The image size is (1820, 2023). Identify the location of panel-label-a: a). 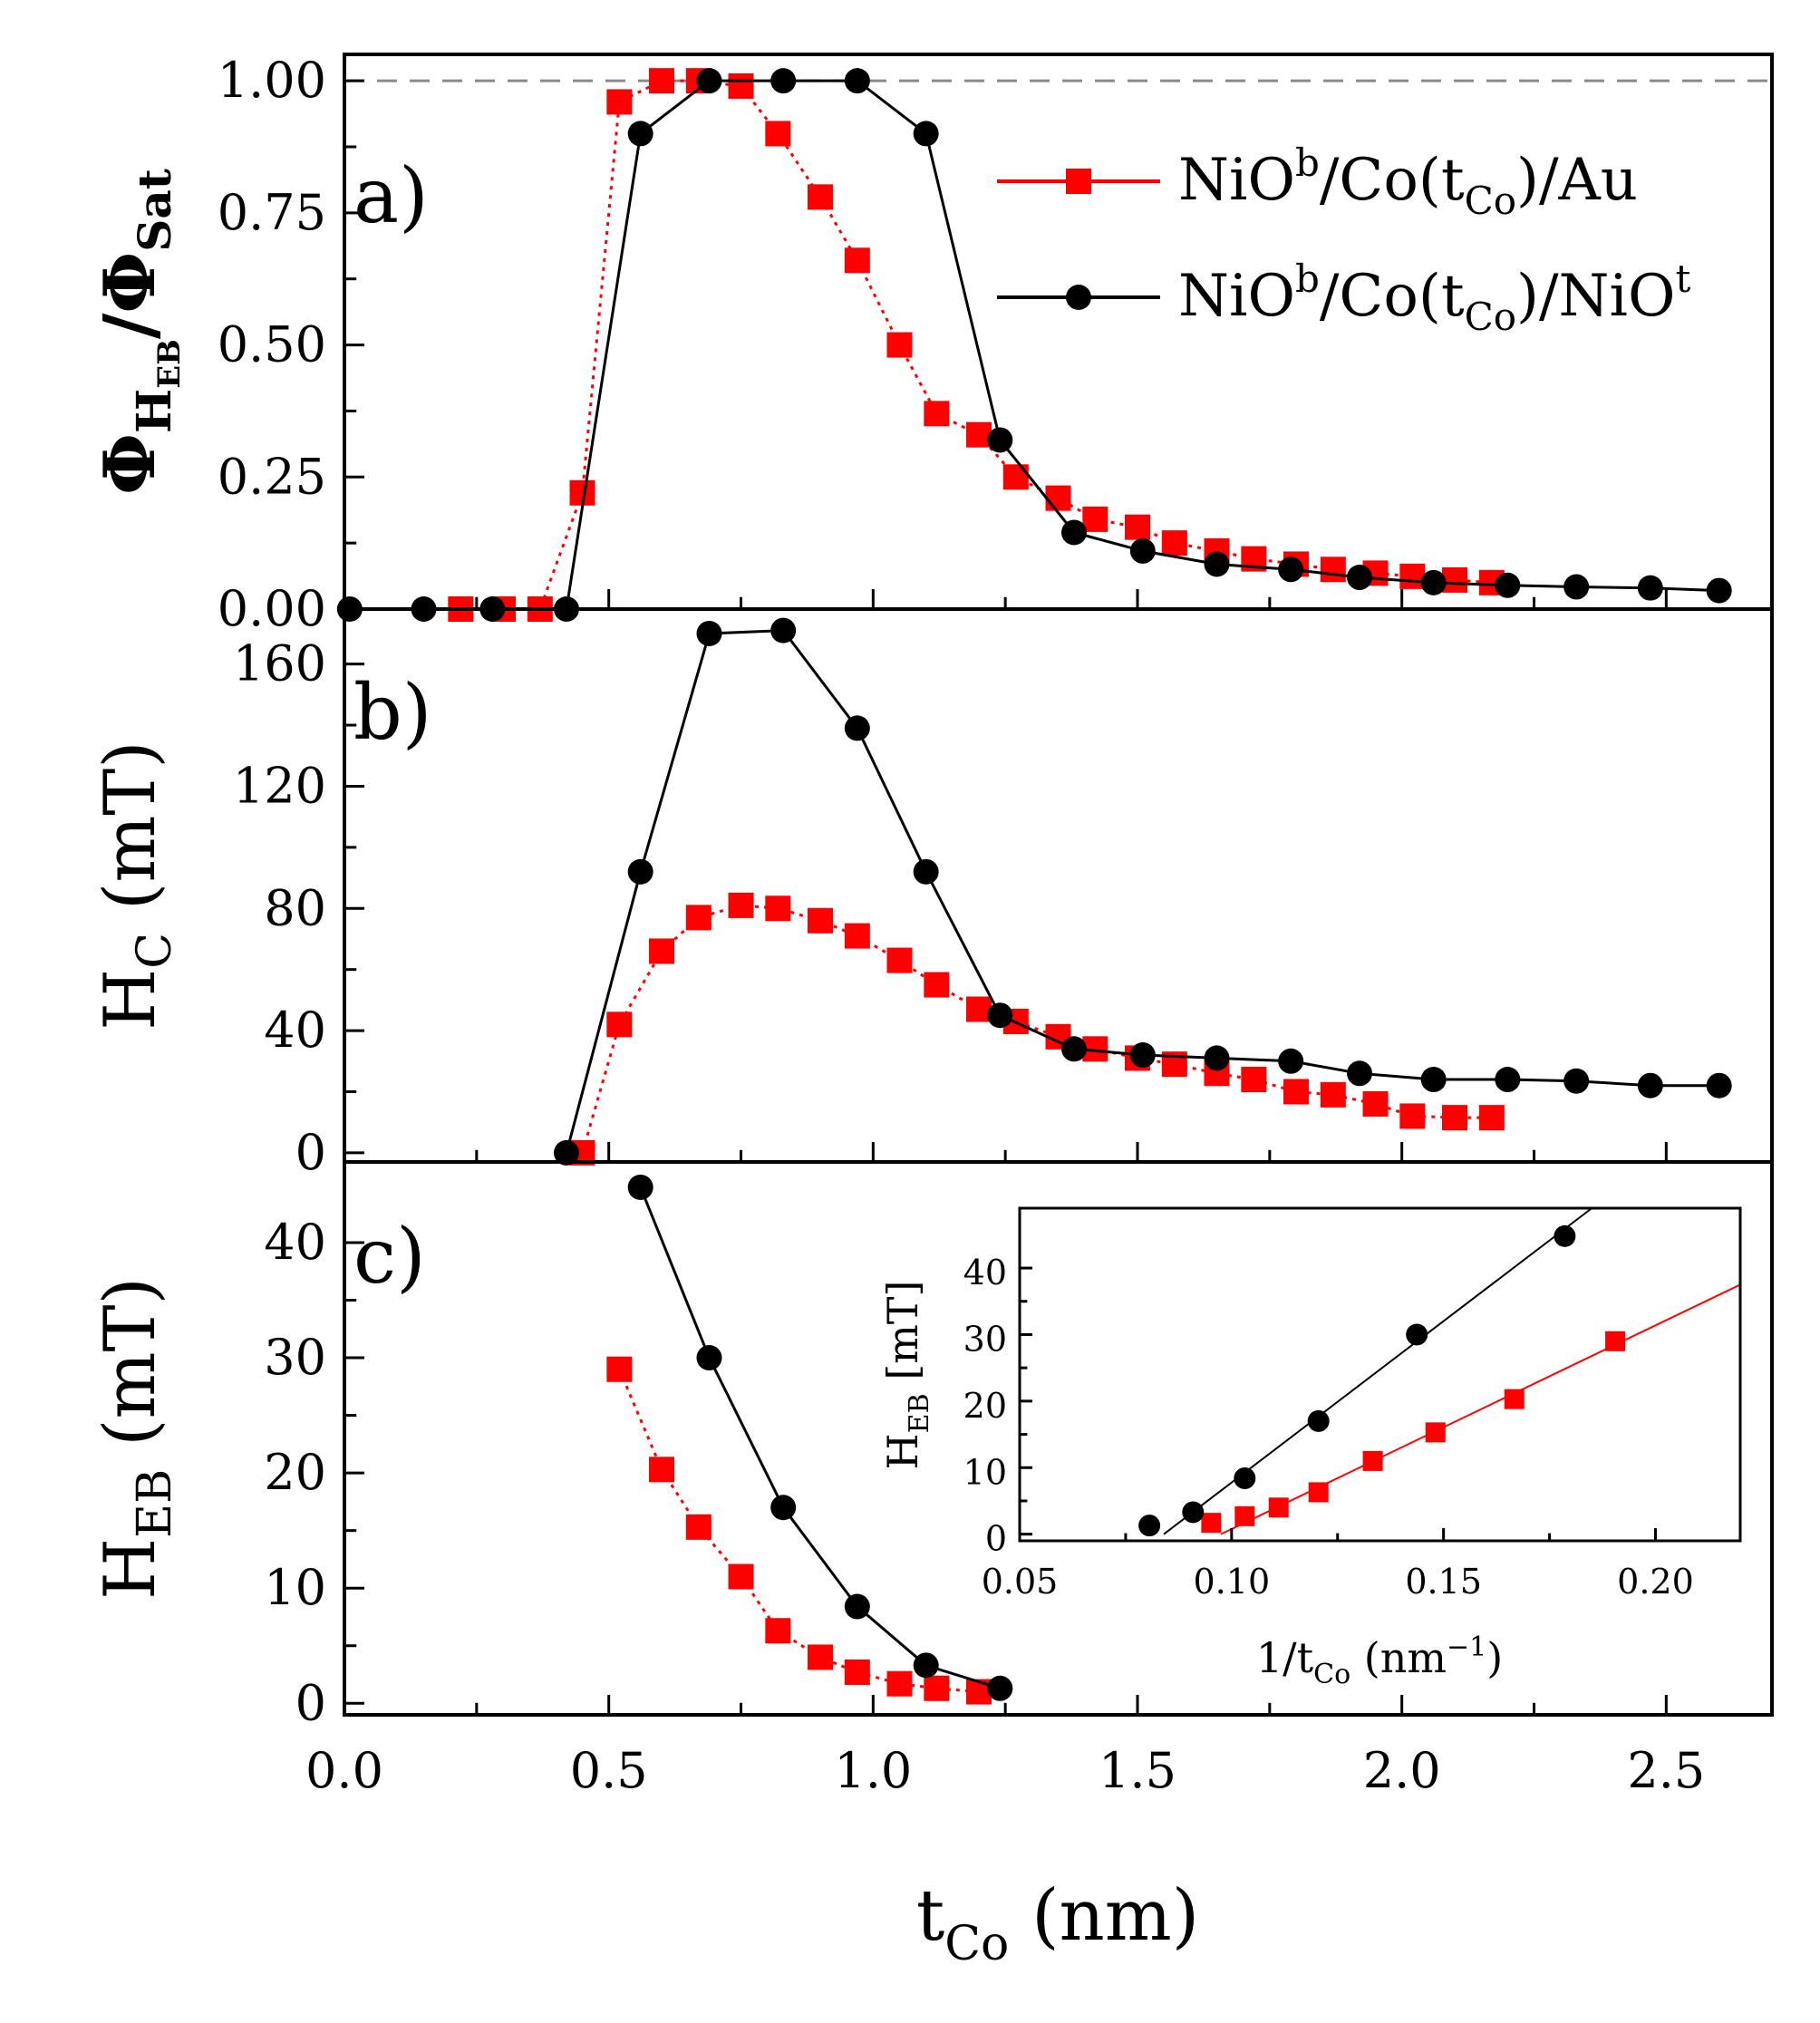
(391, 195).